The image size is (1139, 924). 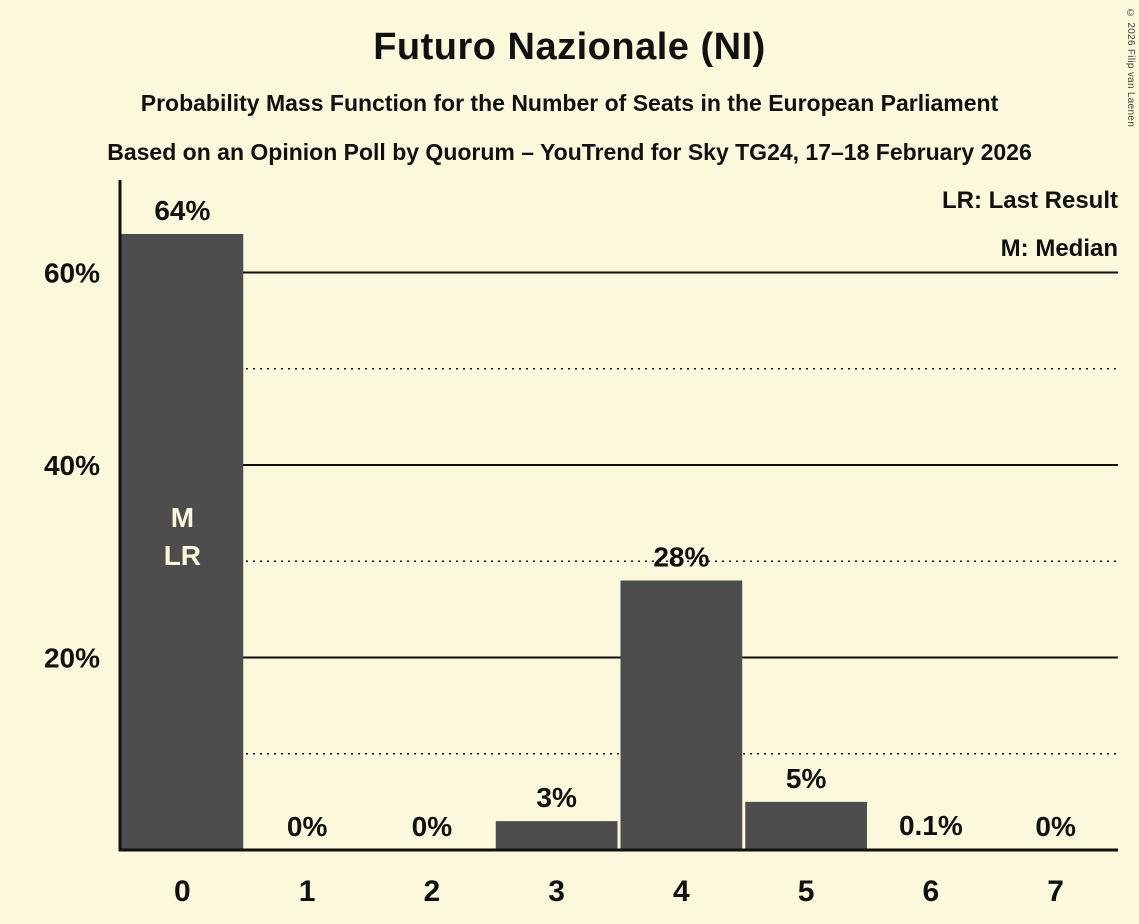 What do you see at coordinates (681, 557) in the screenshot?
I see `bar-value-label: 28%` at bounding box center [681, 557].